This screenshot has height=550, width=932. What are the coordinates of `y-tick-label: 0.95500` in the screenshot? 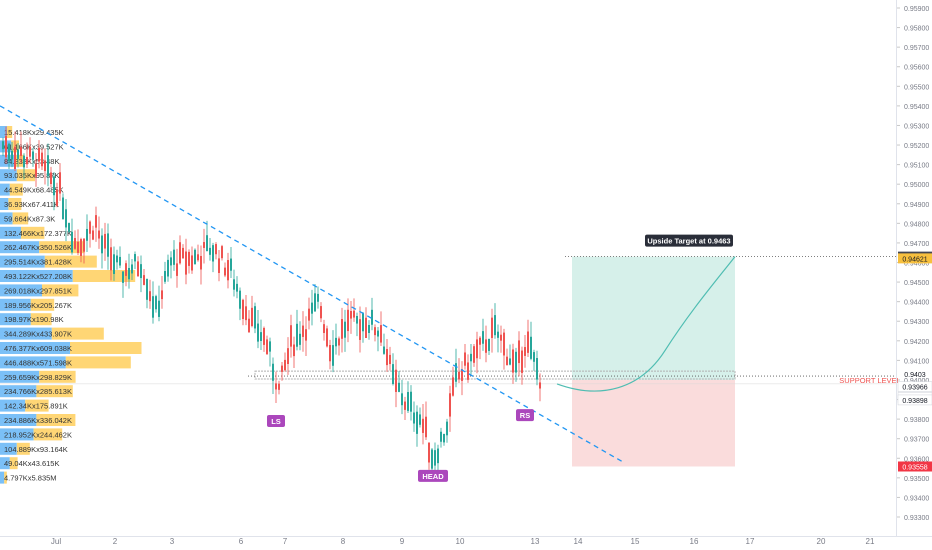 It's located at (916, 87).